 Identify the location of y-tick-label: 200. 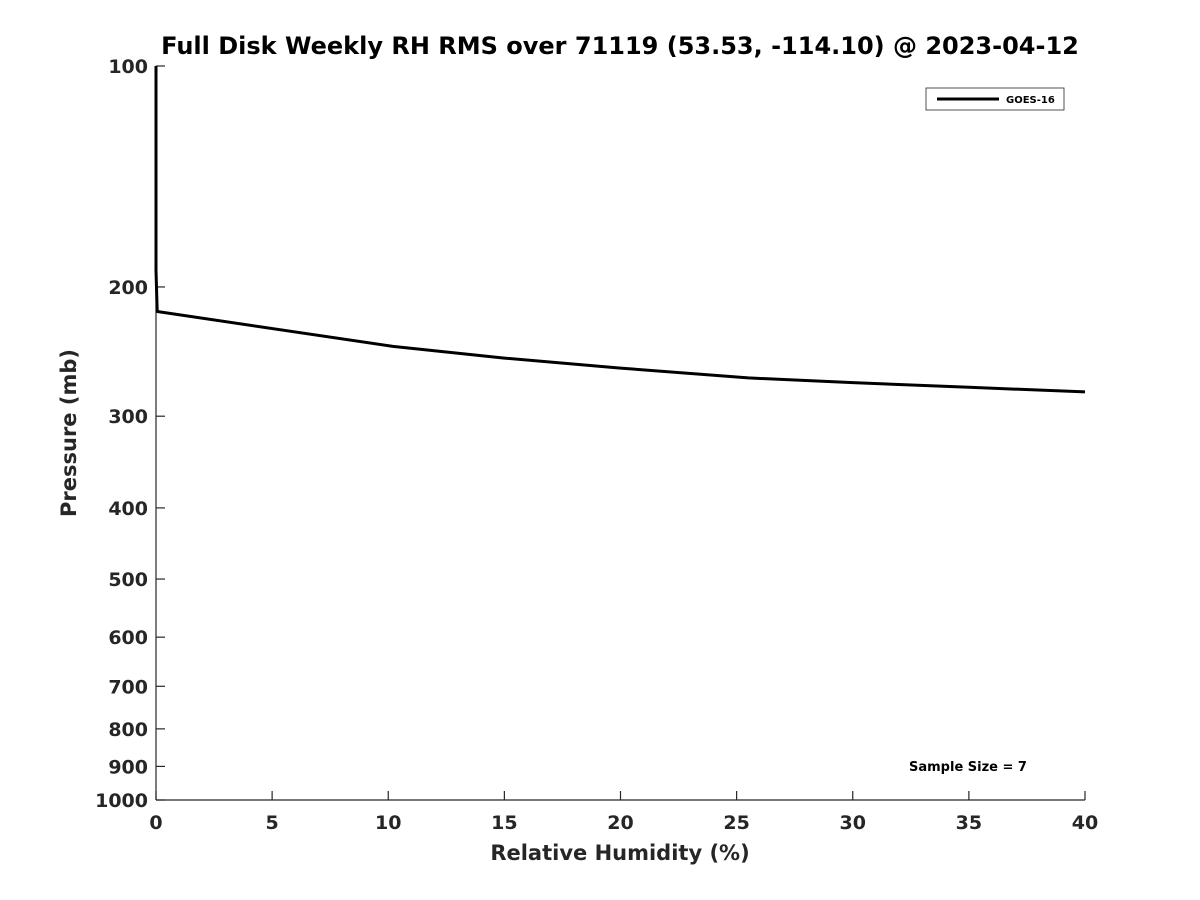
(128, 288).